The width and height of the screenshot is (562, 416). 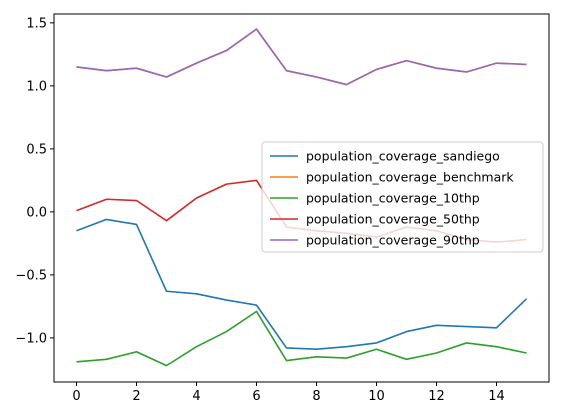 What do you see at coordinates (31, 338) in the screenshot?
I see `y-tick-label: −1.0` at bounding box center [31, 338].